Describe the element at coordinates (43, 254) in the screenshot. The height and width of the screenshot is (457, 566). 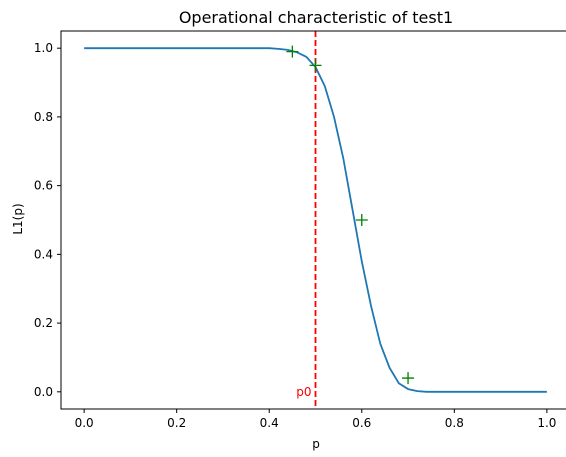
I see `y-tick-label: 0.4` at that location.